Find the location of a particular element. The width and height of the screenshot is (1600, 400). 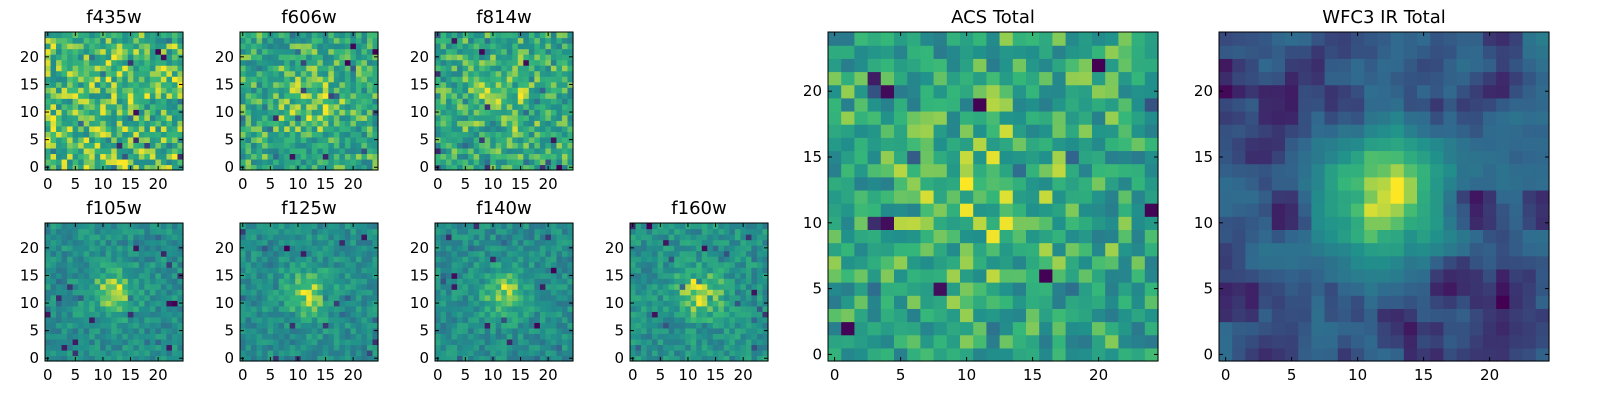

heatmap-cells is located at coordinates (114, 101).